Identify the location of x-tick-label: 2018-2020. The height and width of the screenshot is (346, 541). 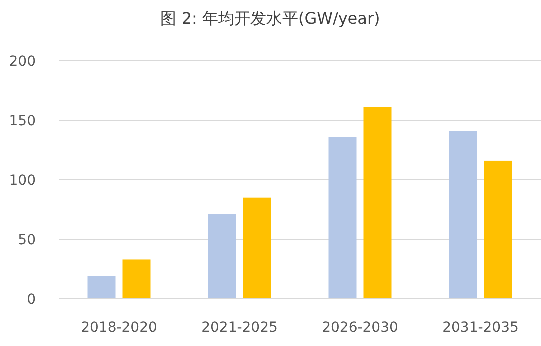
(119, 328).